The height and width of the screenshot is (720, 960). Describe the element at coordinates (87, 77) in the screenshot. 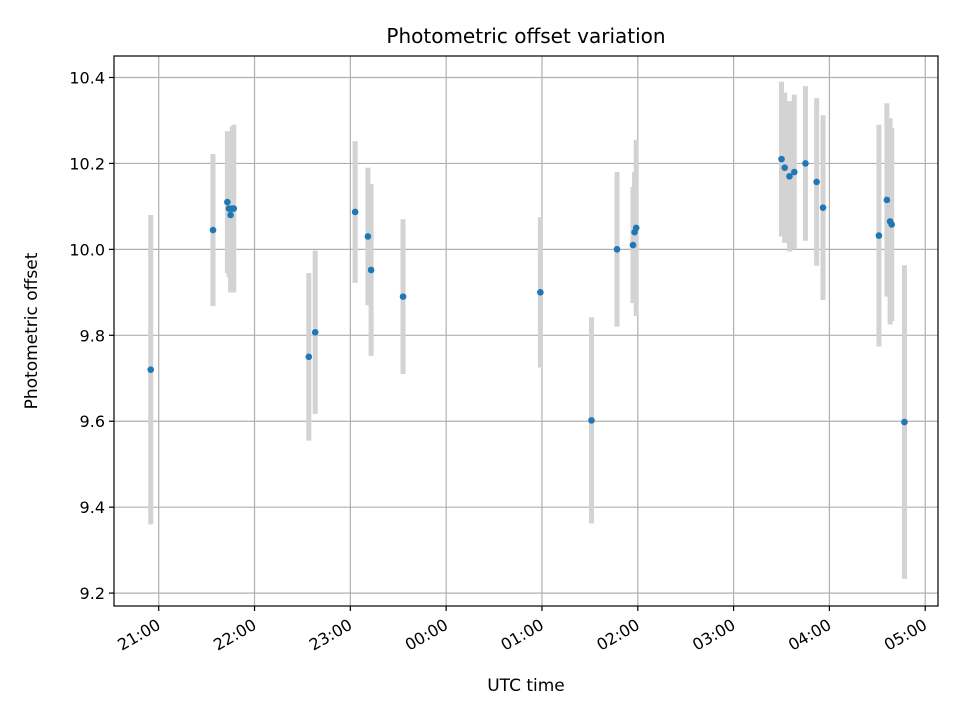

I see `y-tick-label: 10.4` at that location.